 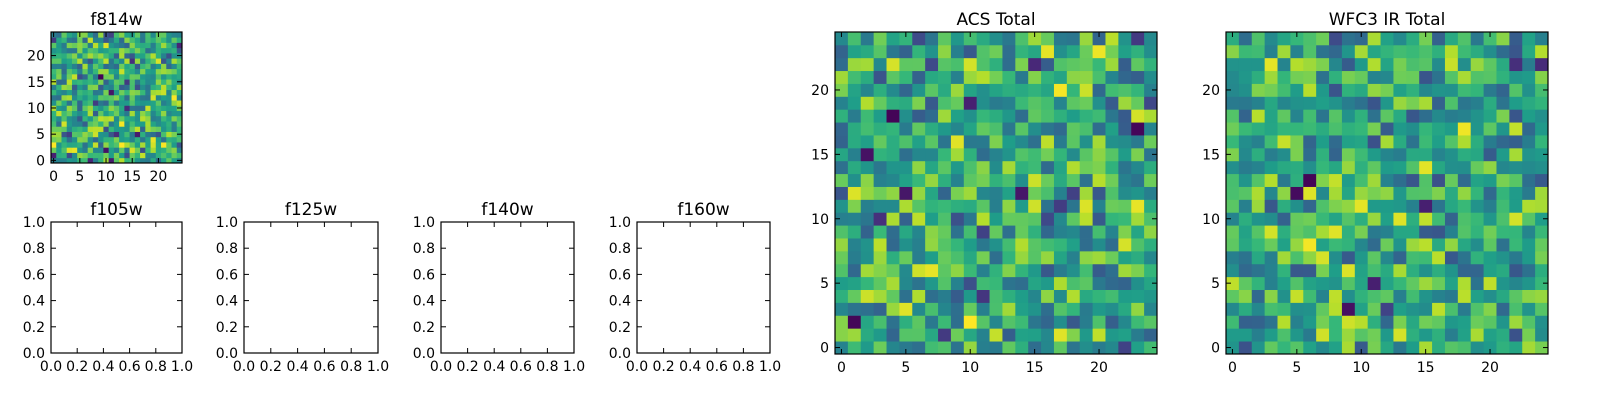 What do you see at coordinates (227, 354) in the screenshot?
I see `y-tick-label: 0.0` at bounding box center [227, 354].